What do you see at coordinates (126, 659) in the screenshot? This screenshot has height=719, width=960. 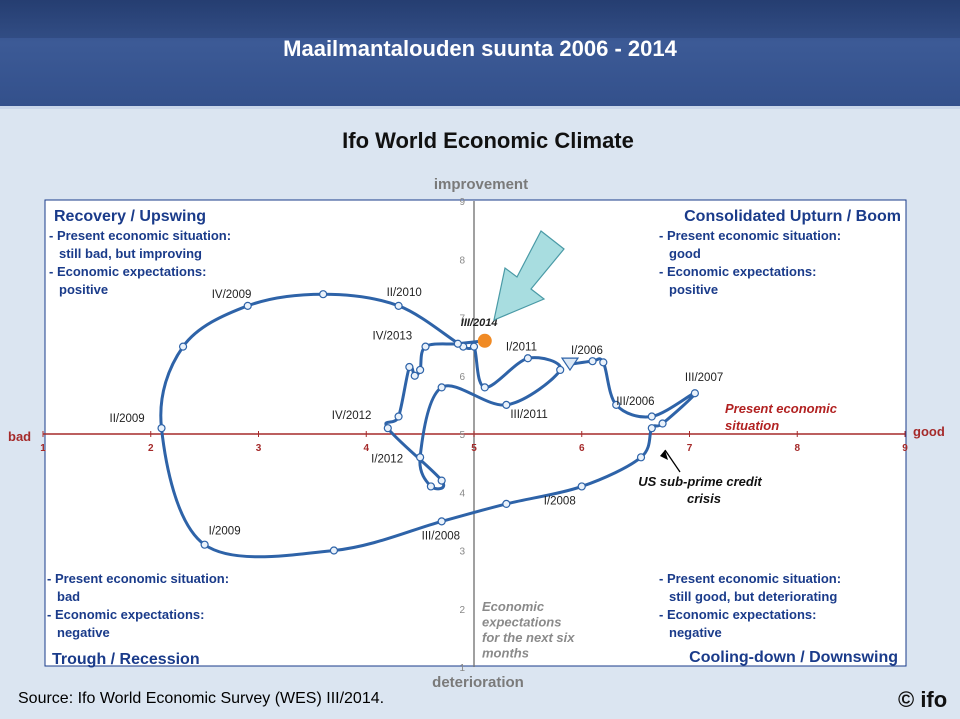 I see `quadrant-title-trough: Trough / Recession` at bounding box center [126, 659].